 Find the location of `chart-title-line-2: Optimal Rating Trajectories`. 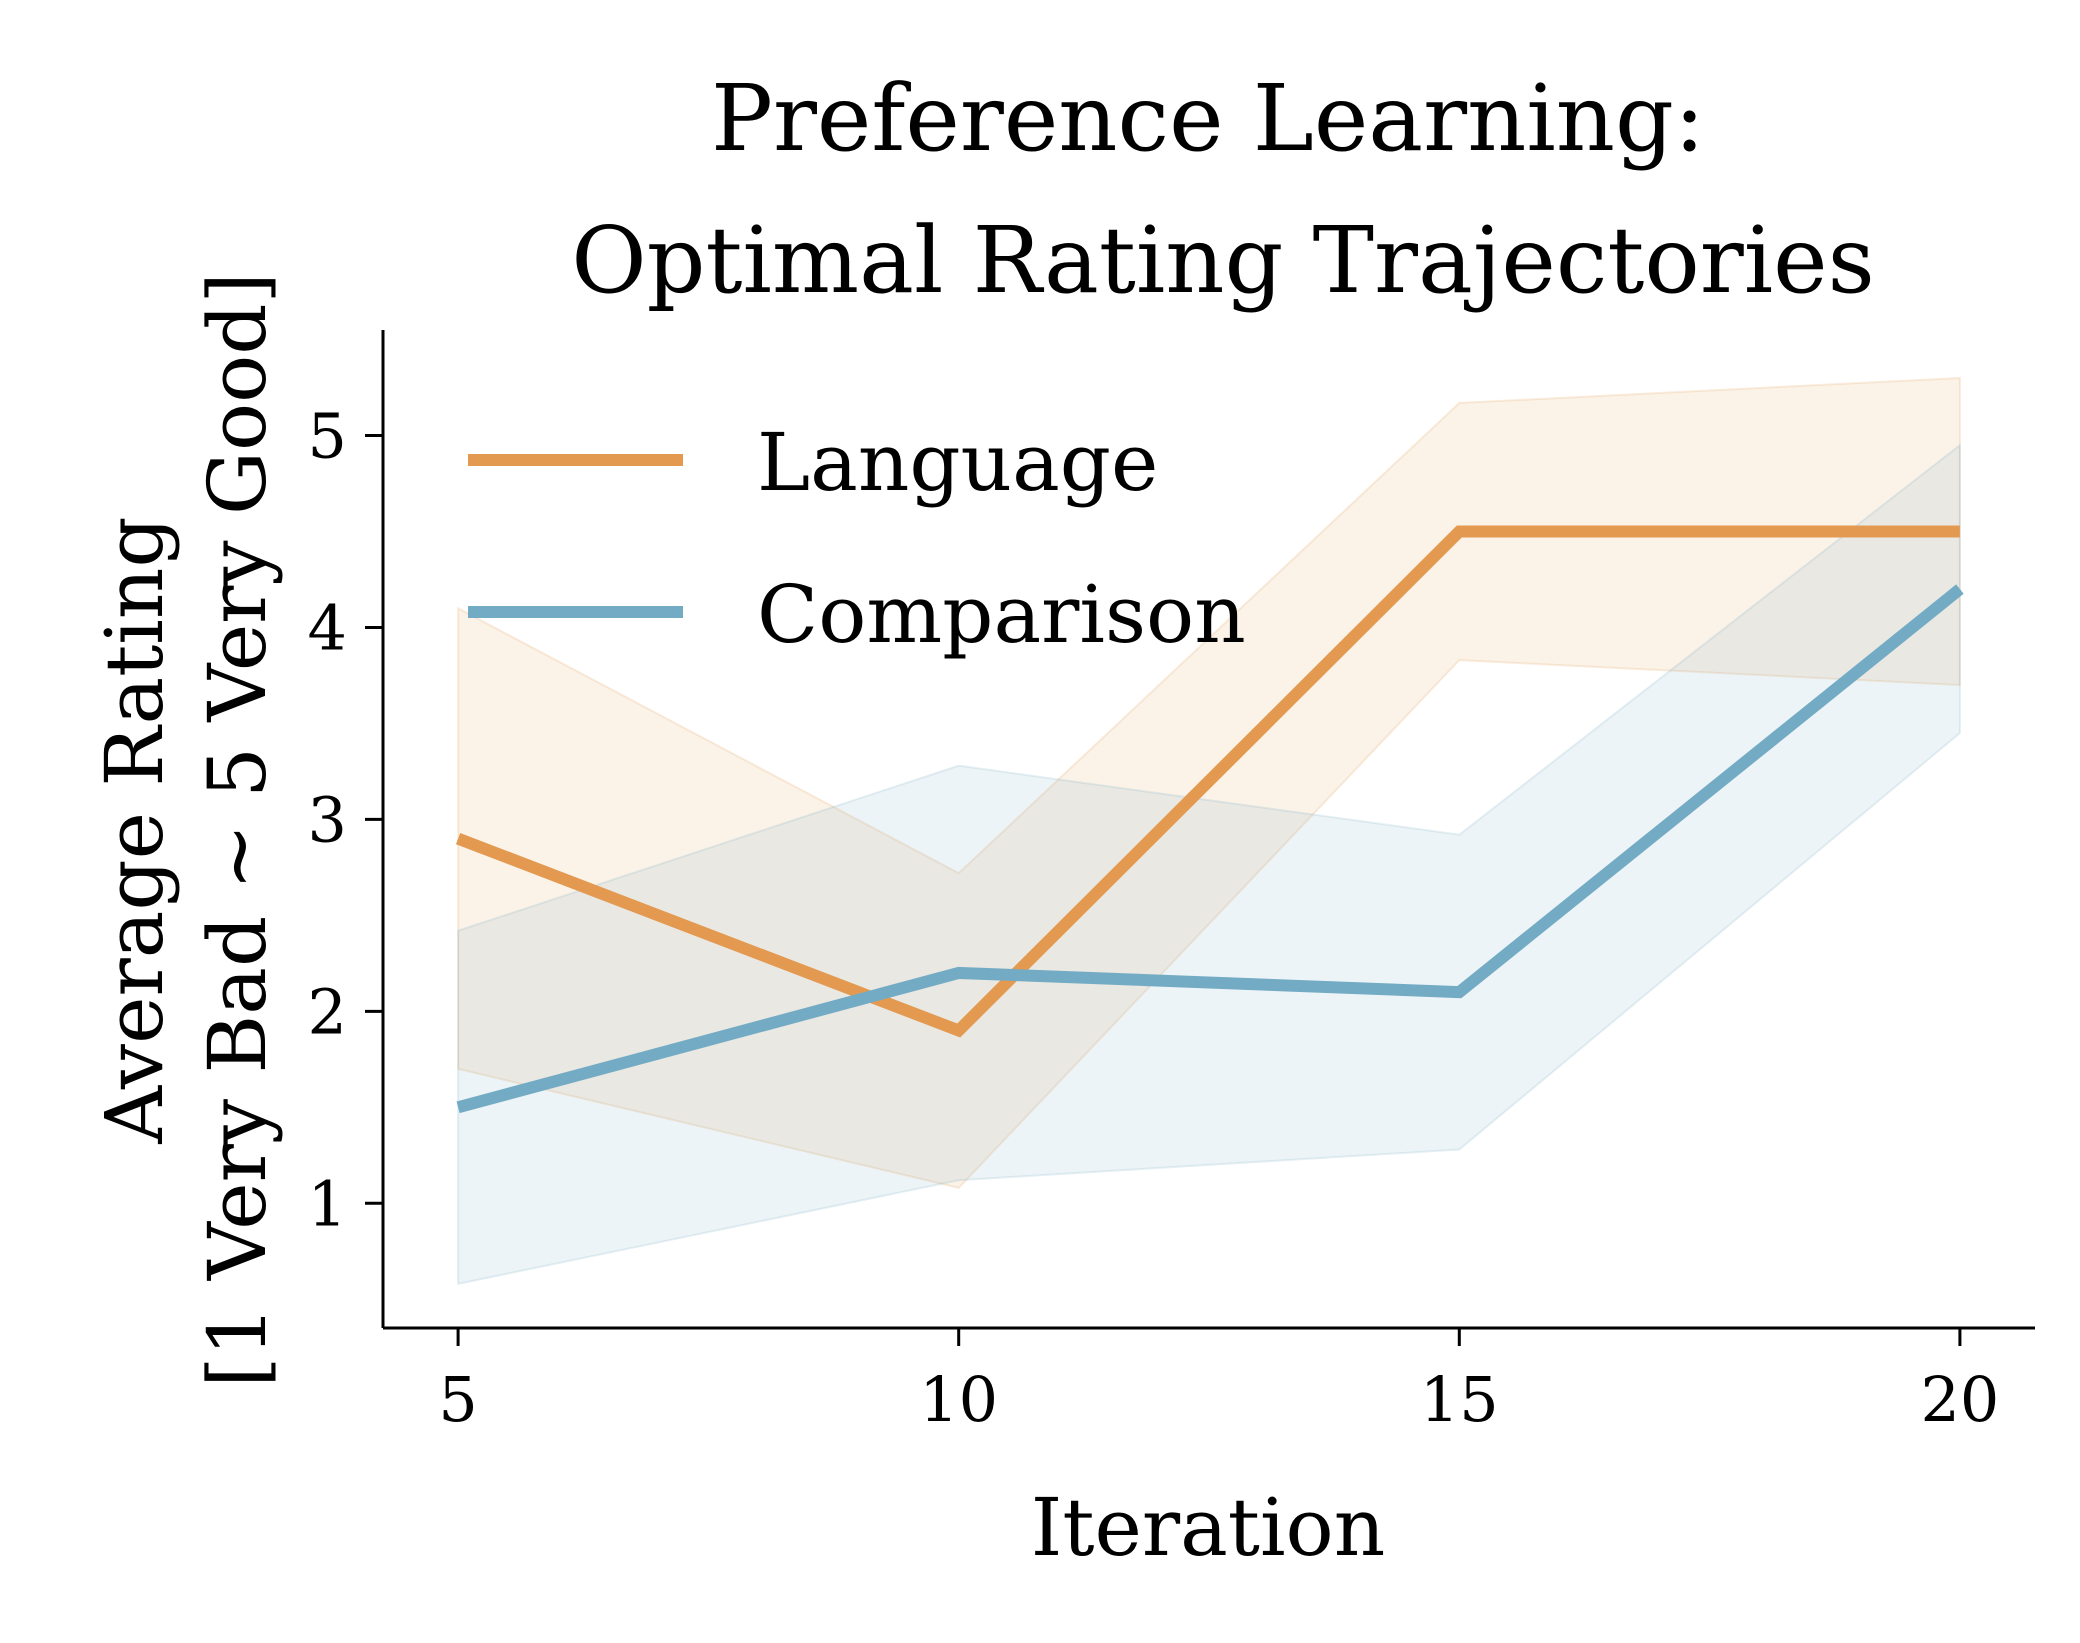

chart-title-line-2: Optimal Rating Trajectories is located at coordinates (1223, 260).